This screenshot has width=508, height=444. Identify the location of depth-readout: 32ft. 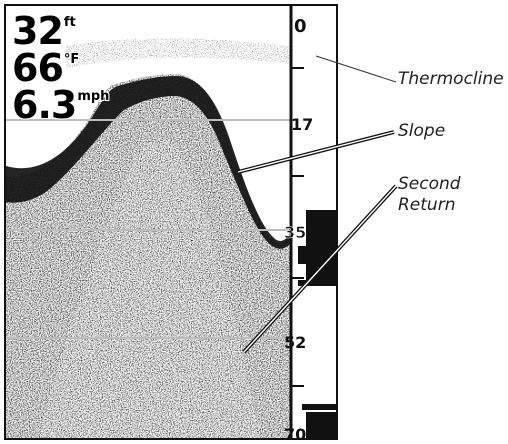
(44, 31).